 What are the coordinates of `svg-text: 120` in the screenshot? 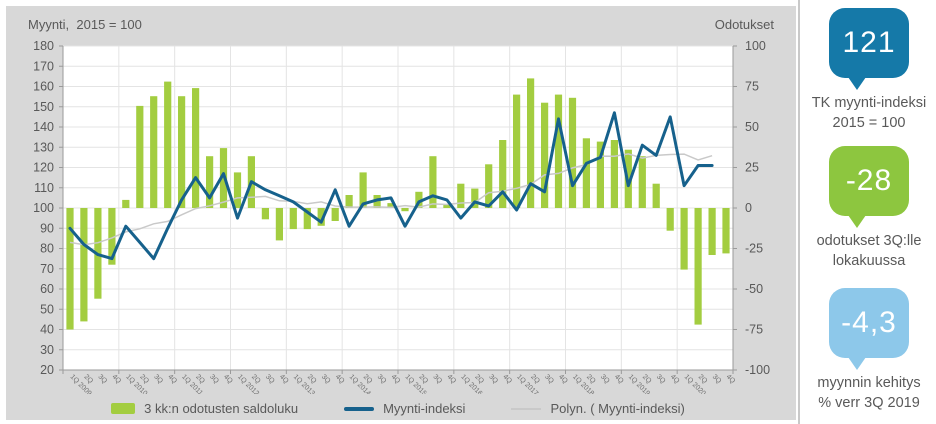 It's located at (43, 168).